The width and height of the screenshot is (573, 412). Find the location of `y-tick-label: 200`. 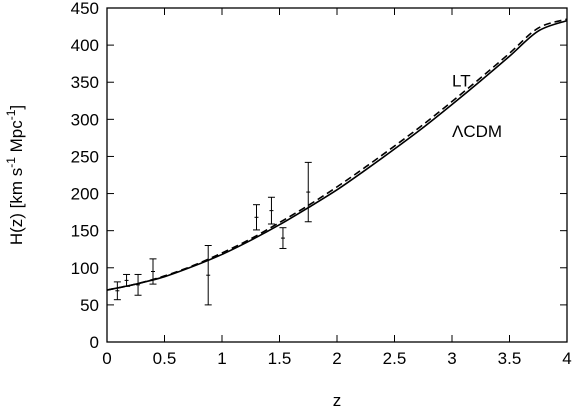

y-tick-label: 200 is located at coordinates (85, 194).